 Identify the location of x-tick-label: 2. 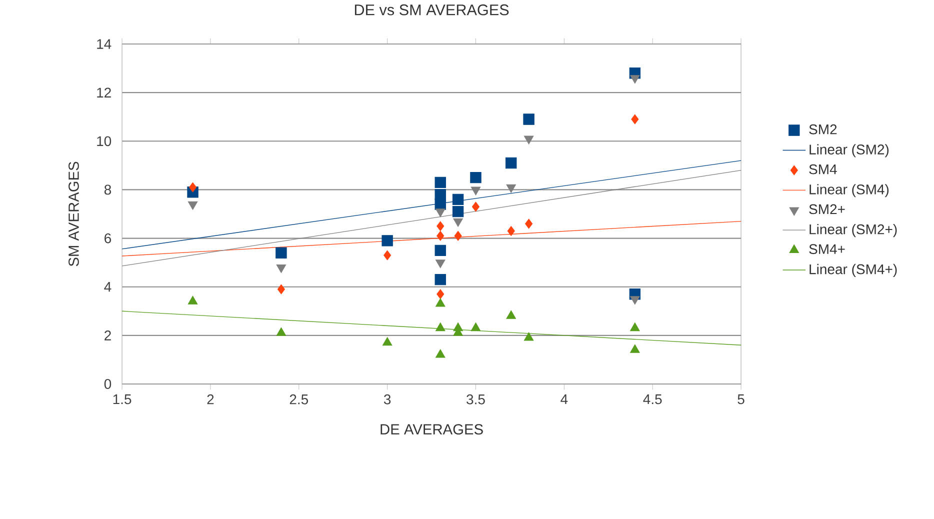
(210, 399).